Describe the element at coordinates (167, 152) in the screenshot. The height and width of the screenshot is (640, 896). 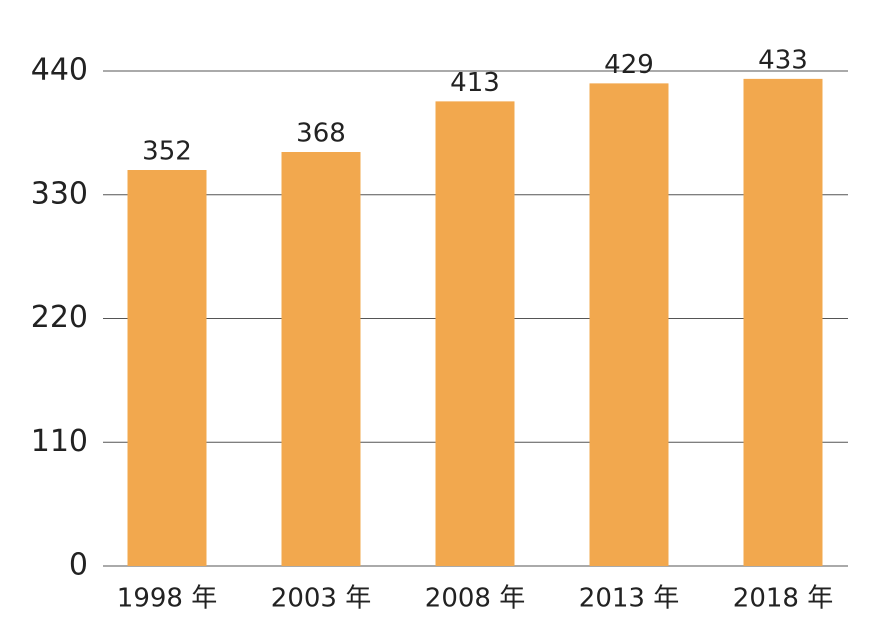
I see `value-label: 352` at that location.